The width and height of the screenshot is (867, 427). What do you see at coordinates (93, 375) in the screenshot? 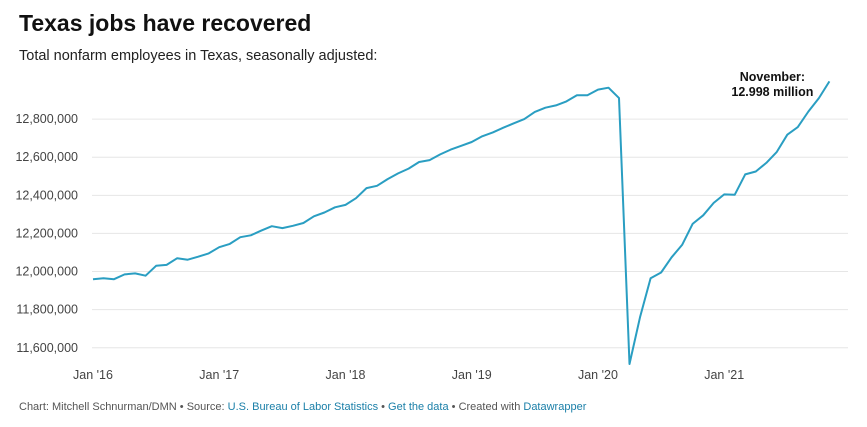
I see `x-tick-label: Jan '16` at bounding box center [93, 375].